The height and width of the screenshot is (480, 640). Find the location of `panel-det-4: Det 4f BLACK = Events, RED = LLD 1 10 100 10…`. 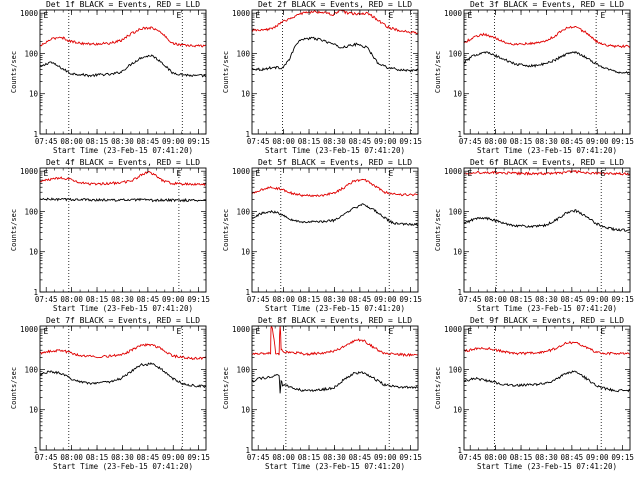

panel-det-4: Det 4f BLACK = Events, RED = LLD 1 10 100 10… is located at coordinates (110, 235).